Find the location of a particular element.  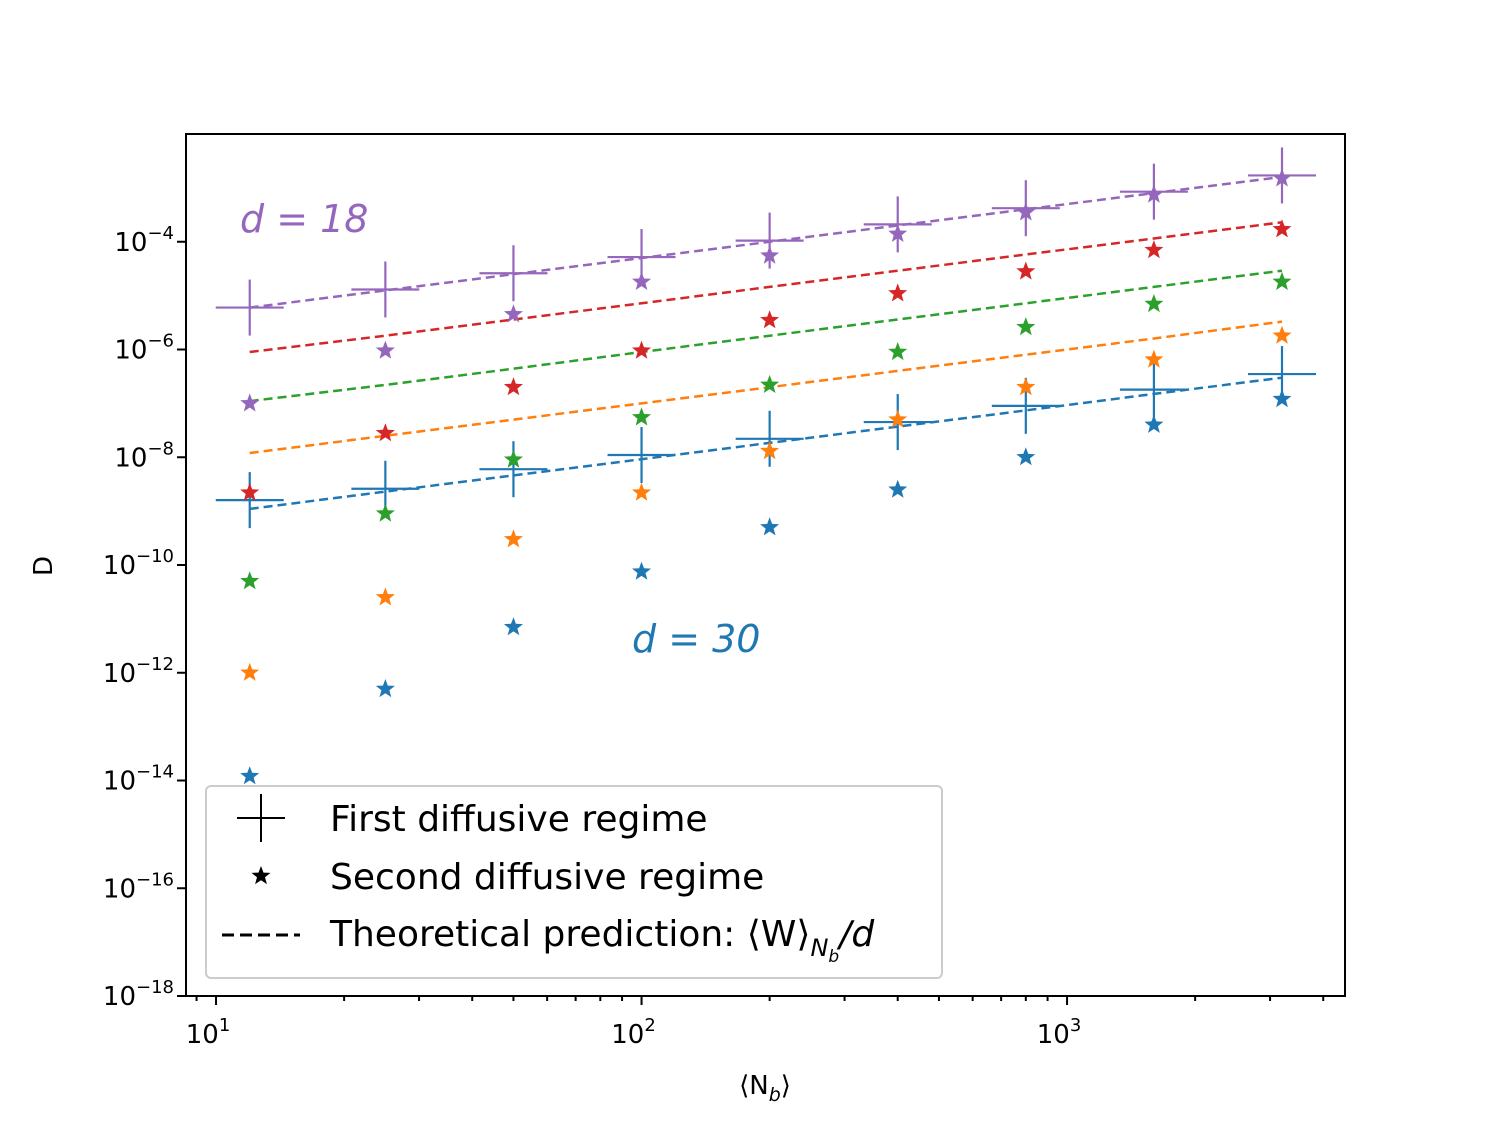

x-tick-label: 10³ is located at coordinates (1059, 1032).